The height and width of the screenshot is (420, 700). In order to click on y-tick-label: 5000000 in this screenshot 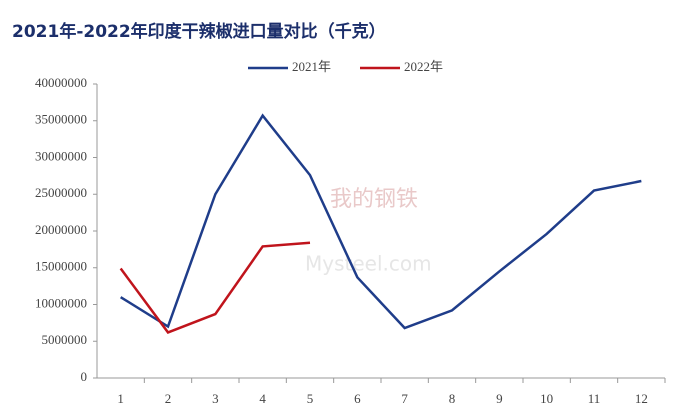, I will do `click(65, 339)`.